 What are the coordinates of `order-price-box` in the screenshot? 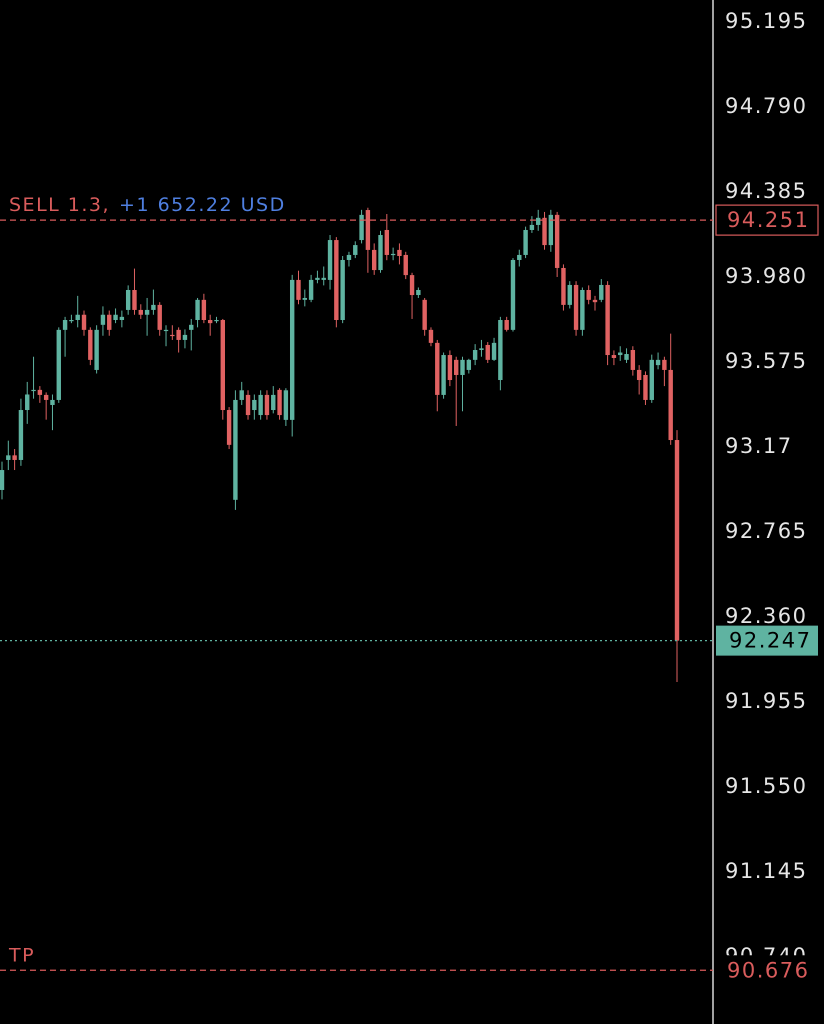 It's located at (767, 970).